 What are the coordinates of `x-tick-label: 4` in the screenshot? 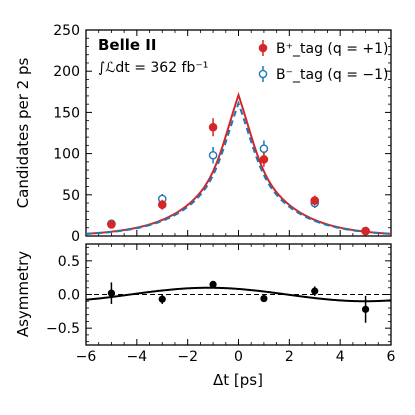 It's located at (340, 357).